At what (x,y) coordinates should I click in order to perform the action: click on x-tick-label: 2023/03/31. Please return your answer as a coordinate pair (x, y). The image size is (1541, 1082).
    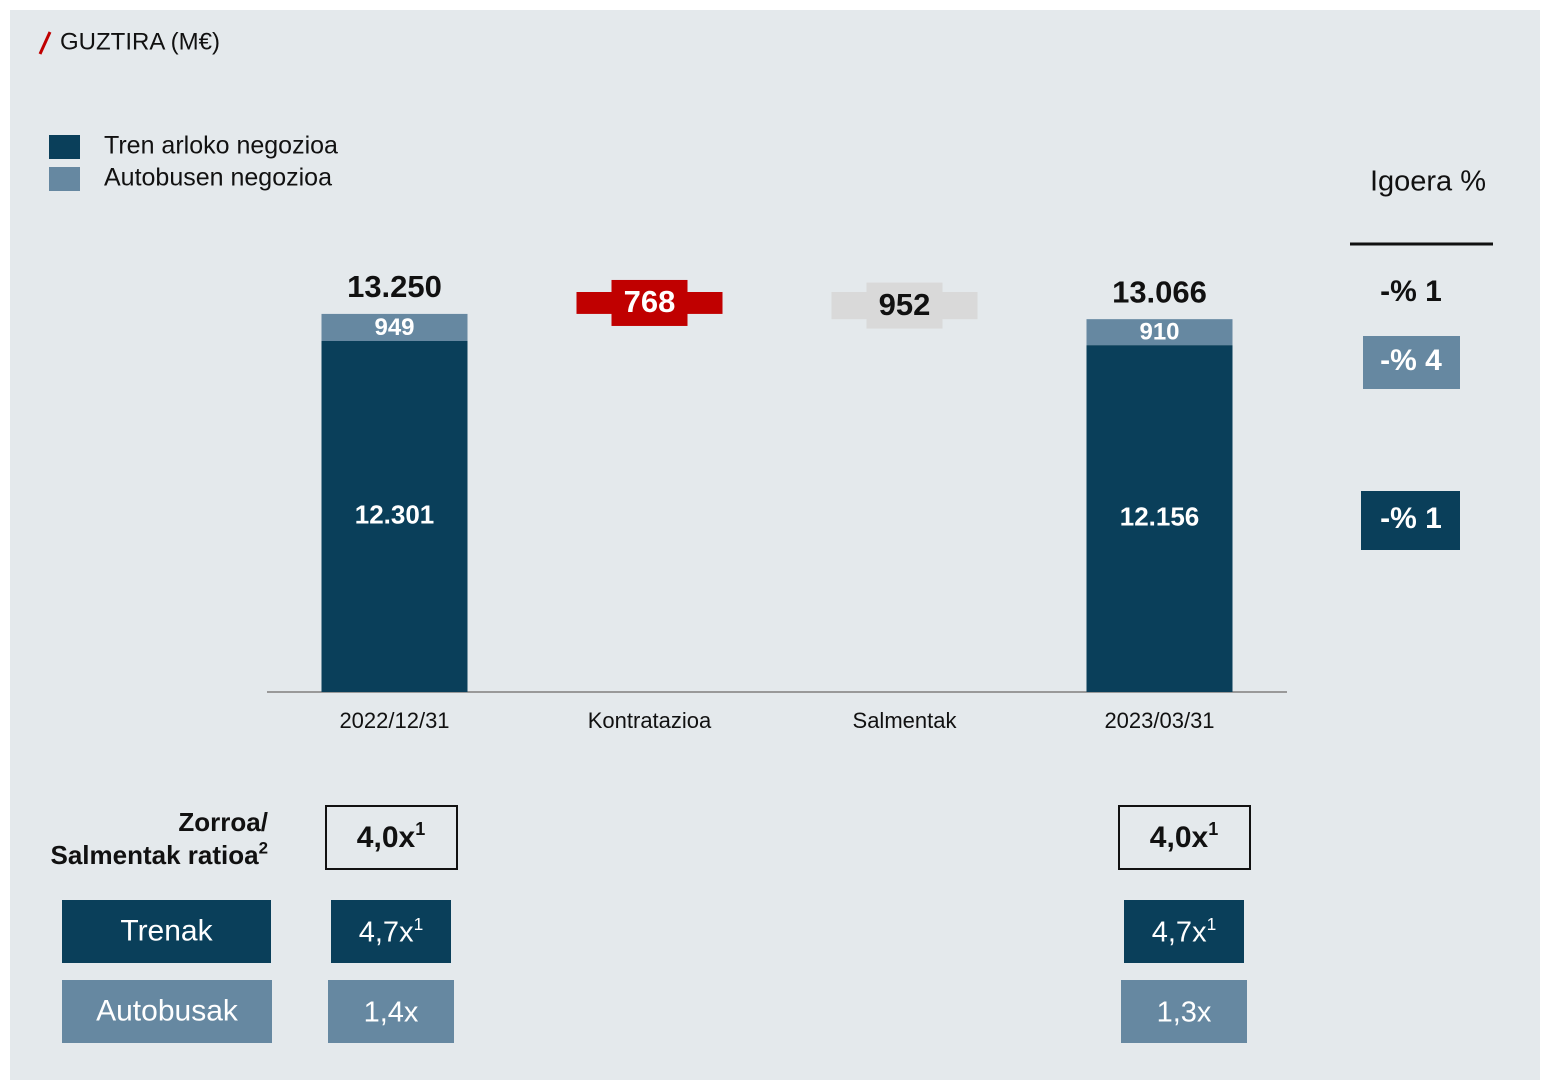
    Looking at the image, I should click on (1159, 720).